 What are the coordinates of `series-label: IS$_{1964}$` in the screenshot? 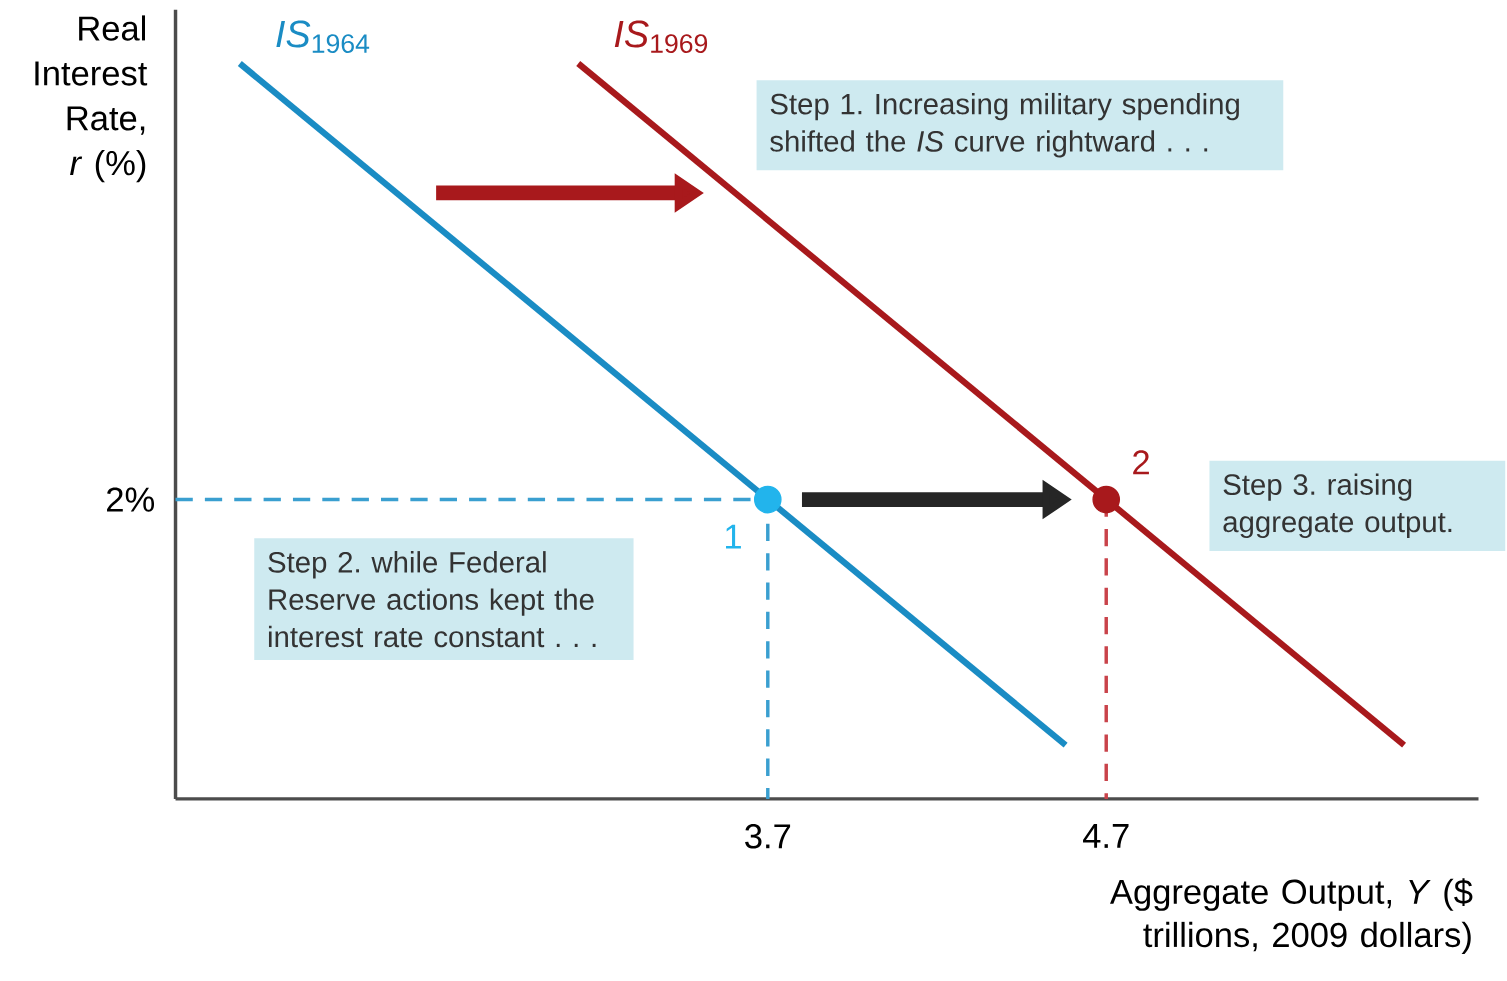 It's located at (323, 37).